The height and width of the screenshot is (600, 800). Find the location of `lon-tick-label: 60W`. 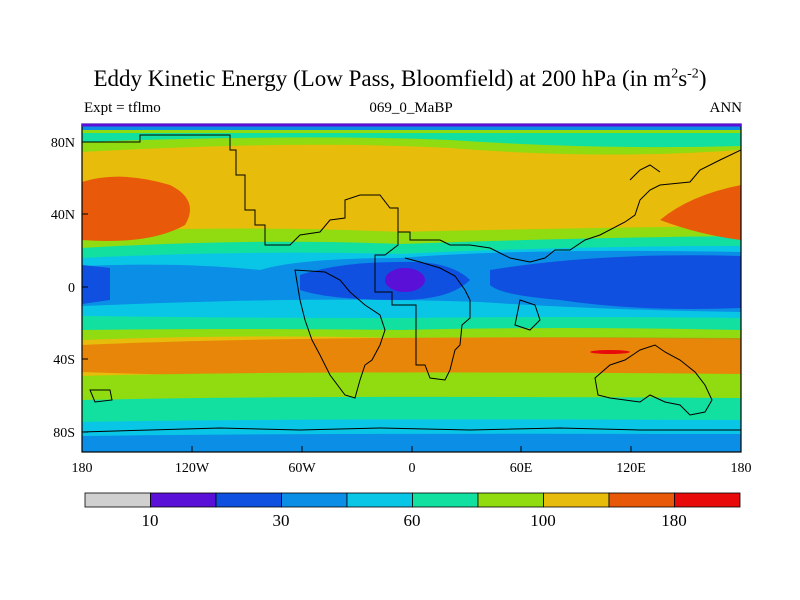

lon-tick-label: 60W is located at coordinates (302, 468).